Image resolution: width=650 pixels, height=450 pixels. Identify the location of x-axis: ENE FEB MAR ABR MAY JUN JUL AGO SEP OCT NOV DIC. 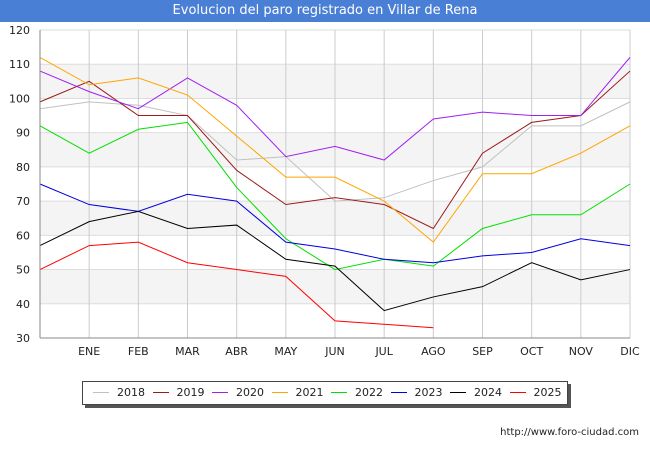
(359, 351).